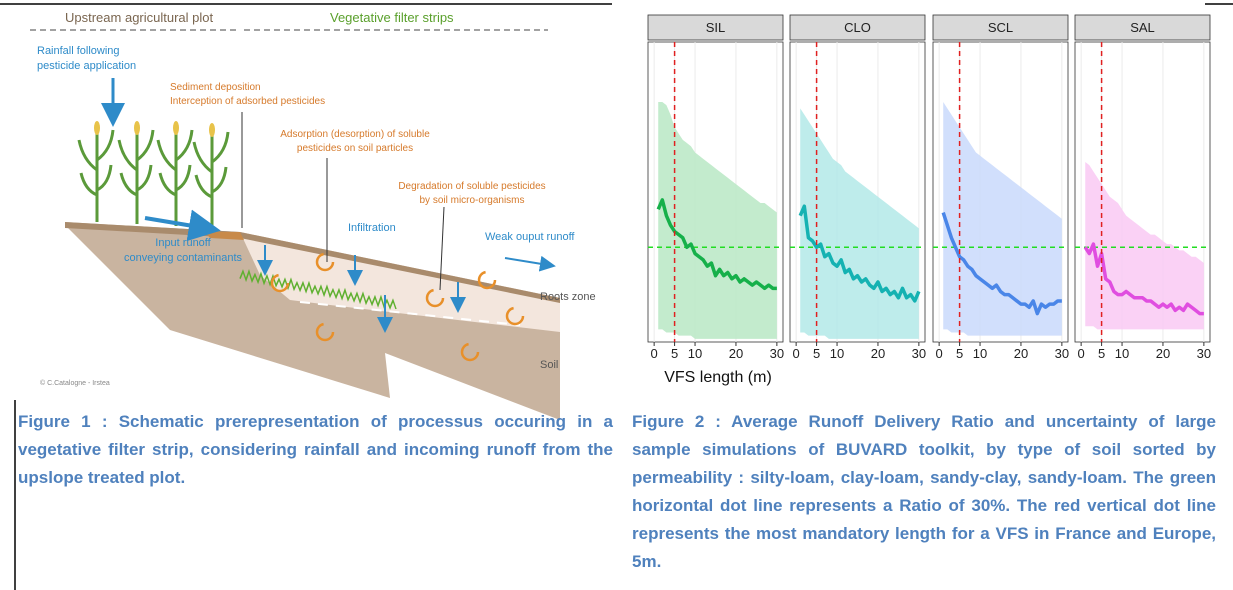  What do you see at coordinates (471, 200) in the screenshot?
I see `label: by soil micro-organisms` at bounding box center [471, 200].